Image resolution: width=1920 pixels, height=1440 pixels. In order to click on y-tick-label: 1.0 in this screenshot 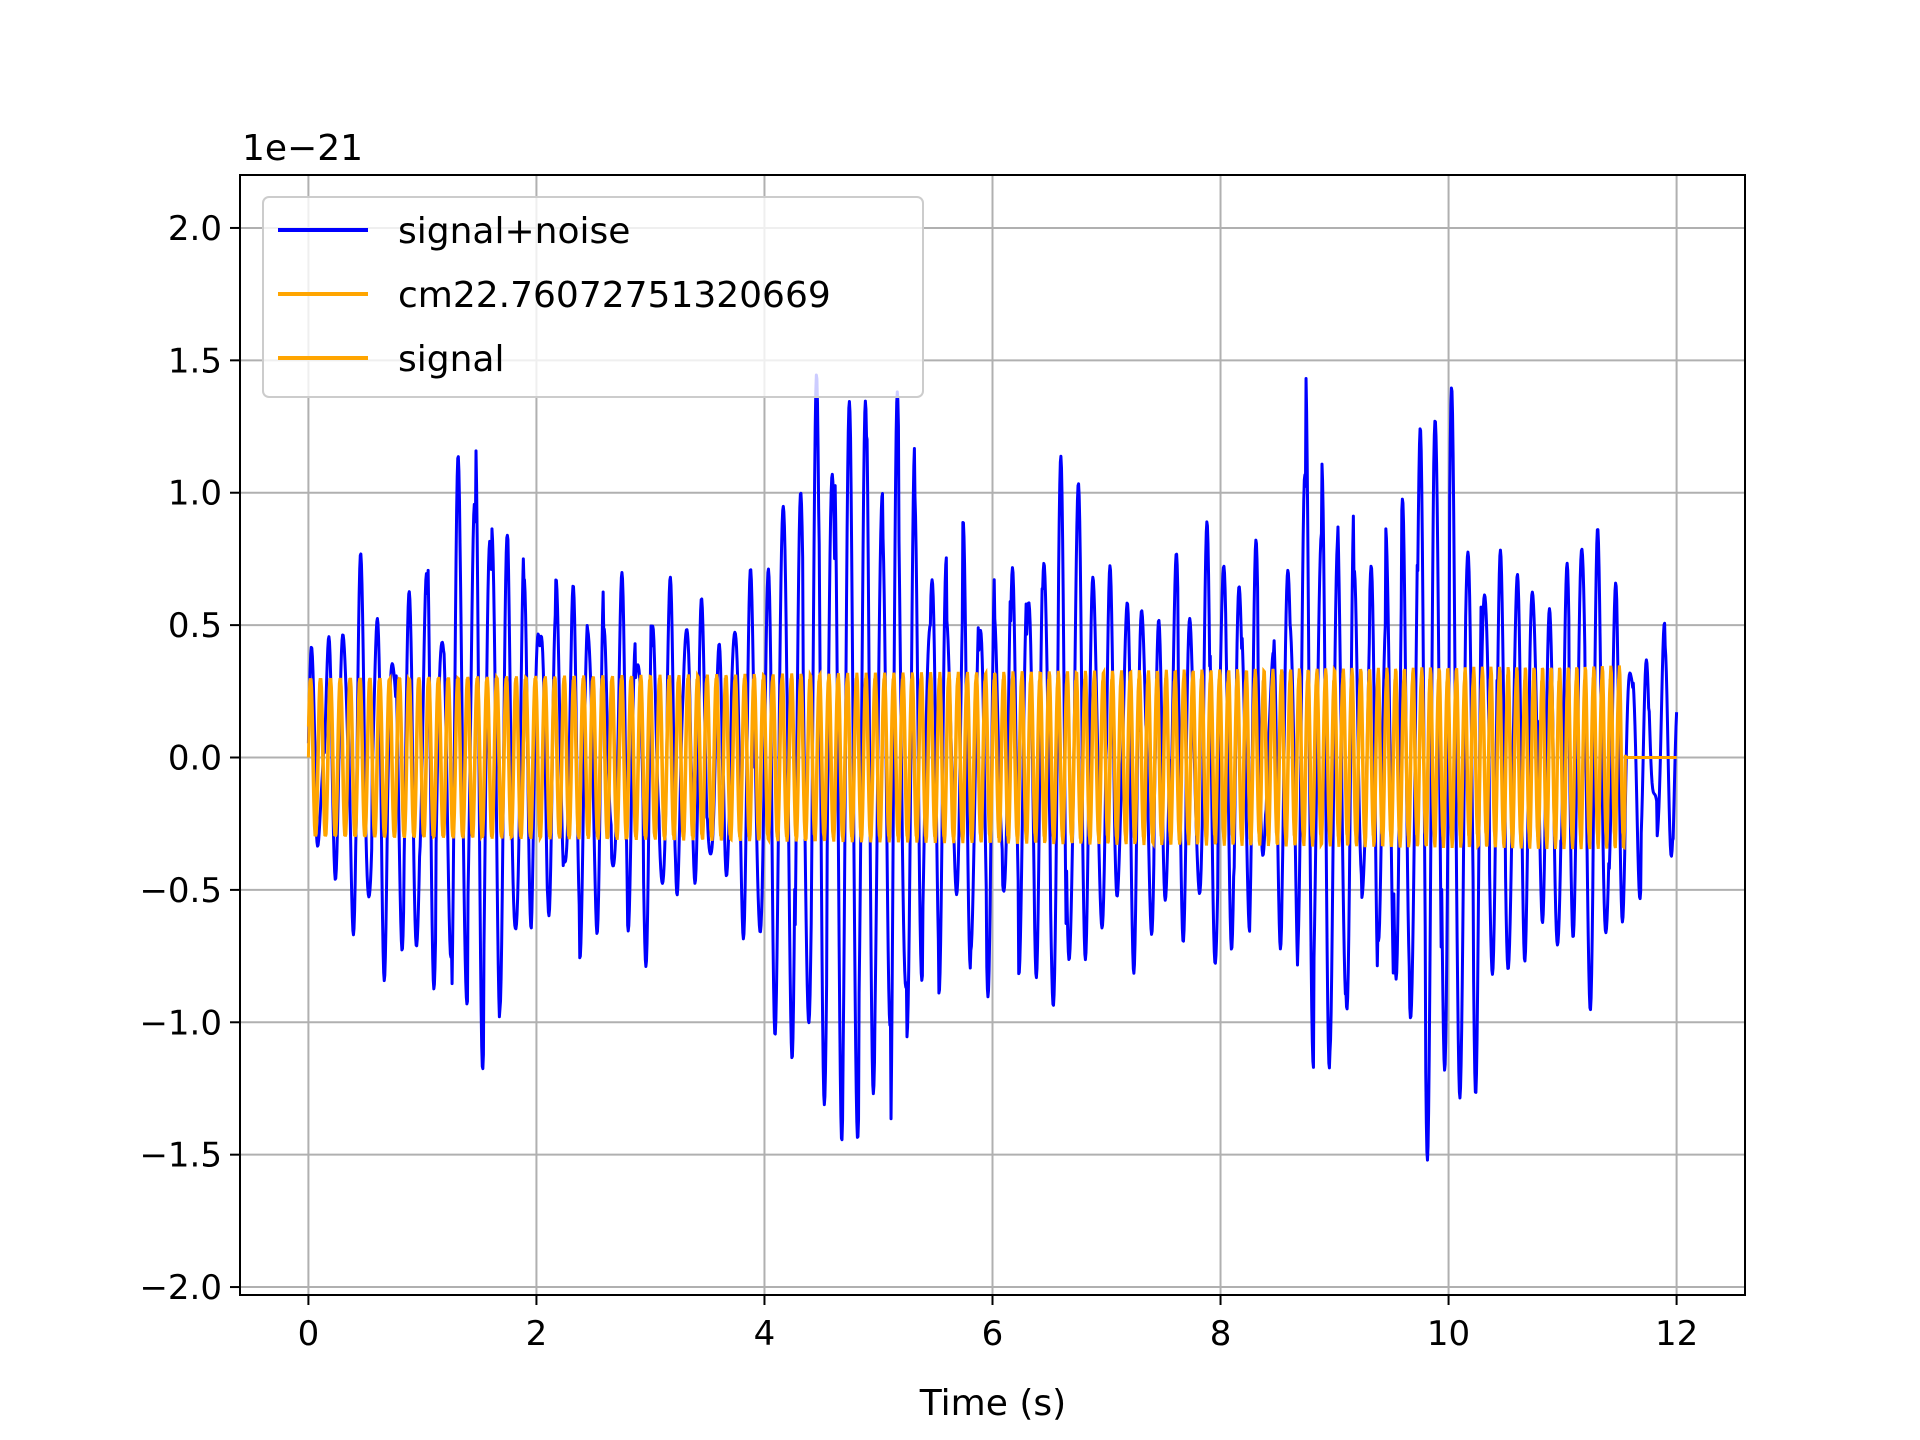, I will do `click(195, 494)`.